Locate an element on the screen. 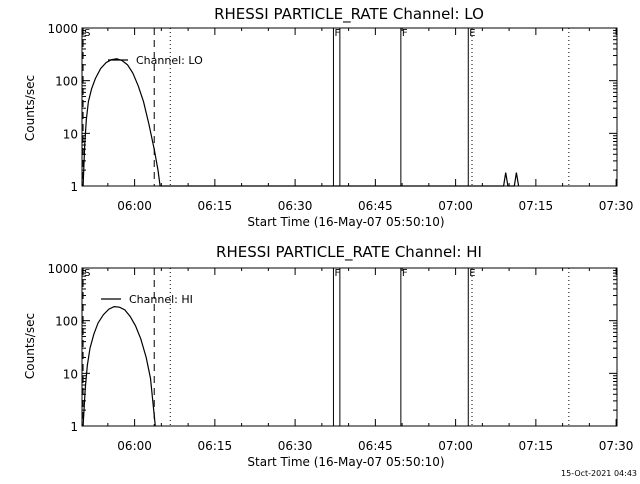 Image resolution: width=640 pixels, height=484 pixels. lo-legend-label: Channel: LO is located at coordinates (169, 60).